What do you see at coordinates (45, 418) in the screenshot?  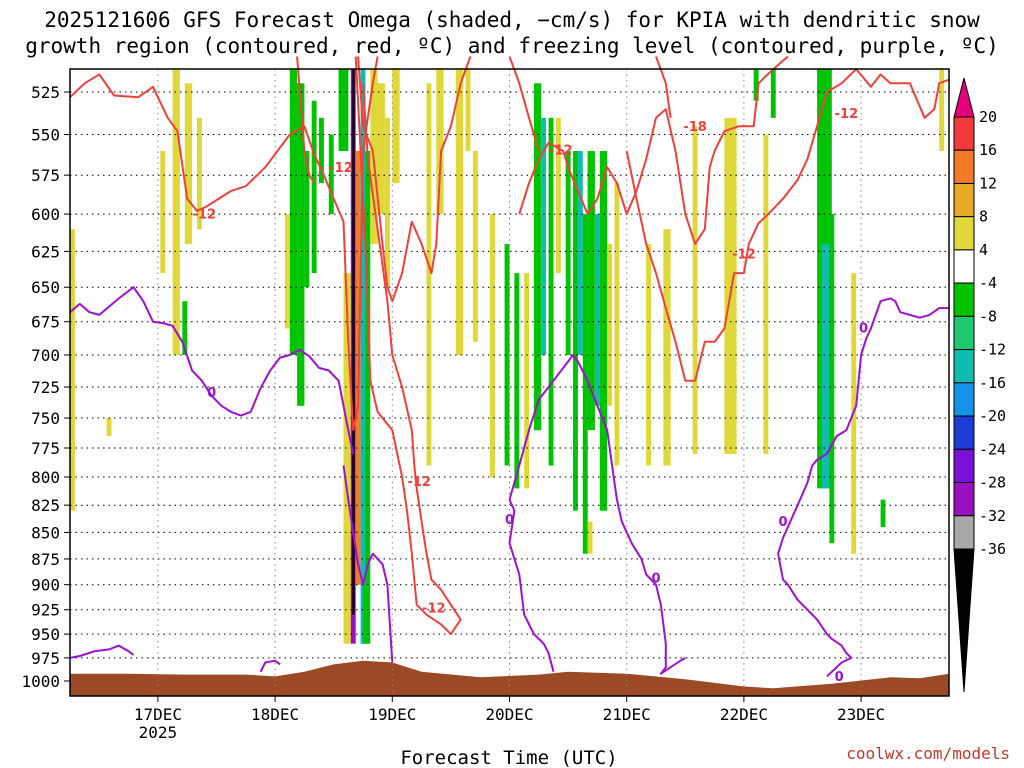 I see `pressure-tick-label: 750` at bounding box center [45, 418].